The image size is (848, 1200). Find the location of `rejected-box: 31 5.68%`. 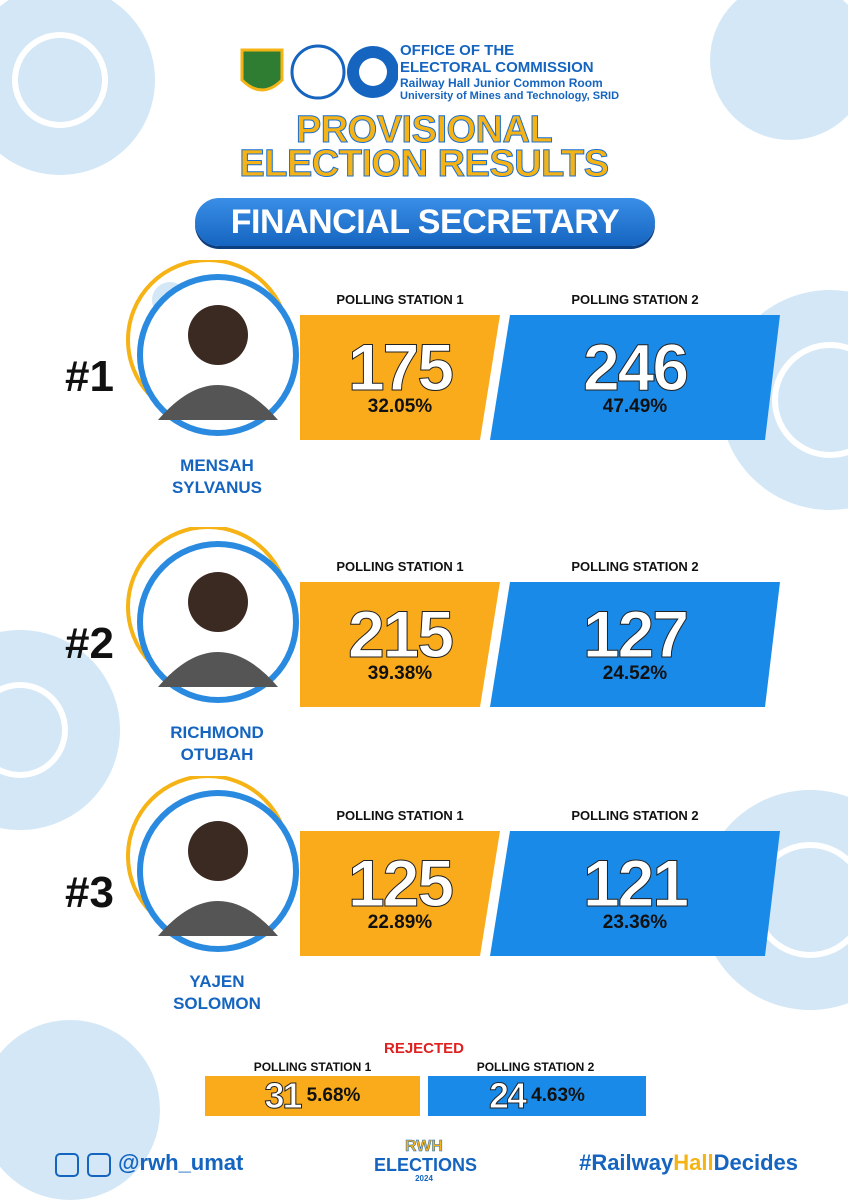

rejected-box: 31 5.68% is located at coordinates (312, 1096).